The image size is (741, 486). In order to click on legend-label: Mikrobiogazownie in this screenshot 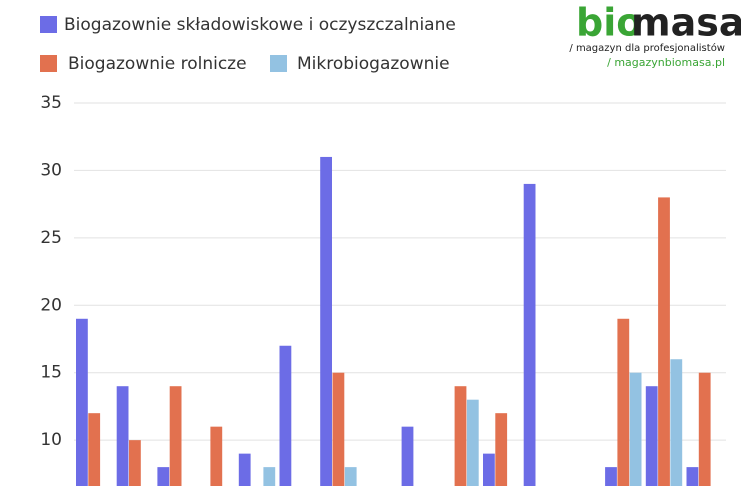, I will do `click(373, 64)`.